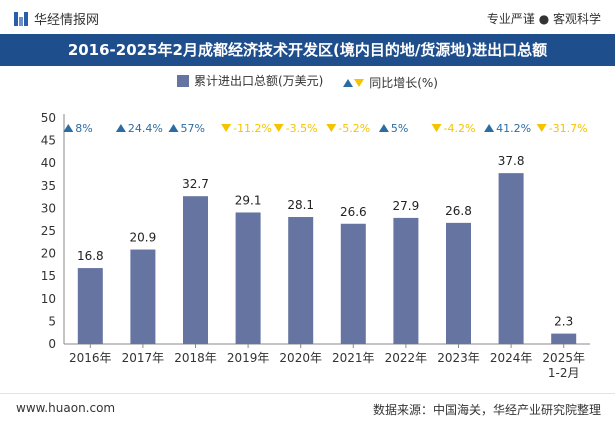 The image size is (615, 427). Describe the element at coordinates (563, 322) in the screenshot. I see `bar-value-label: 2.3` at that location.